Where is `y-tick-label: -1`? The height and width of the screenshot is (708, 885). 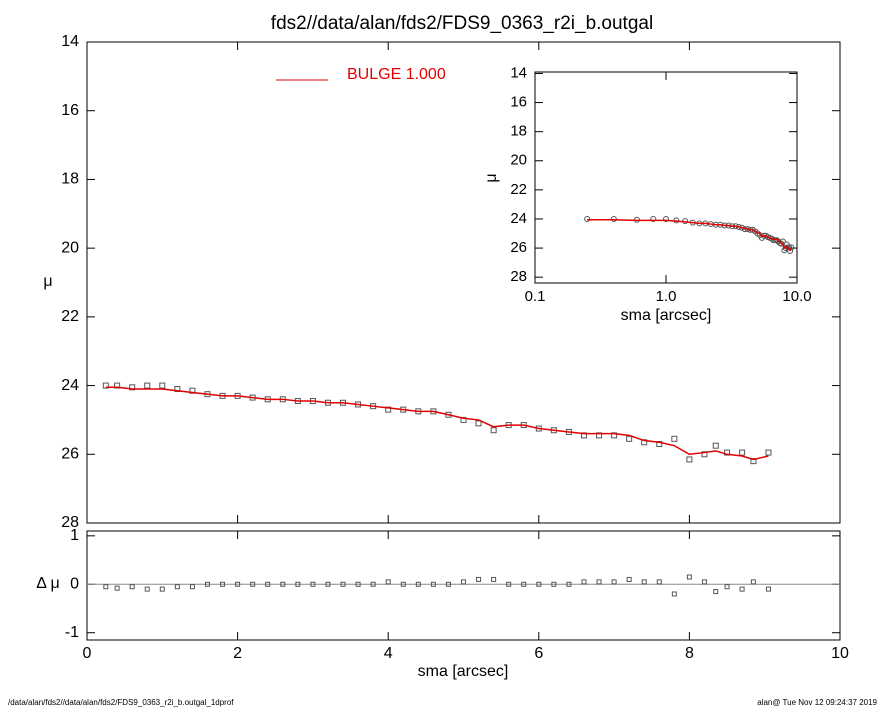 y-tick-label: -1 is located at coordinates (72, 632).